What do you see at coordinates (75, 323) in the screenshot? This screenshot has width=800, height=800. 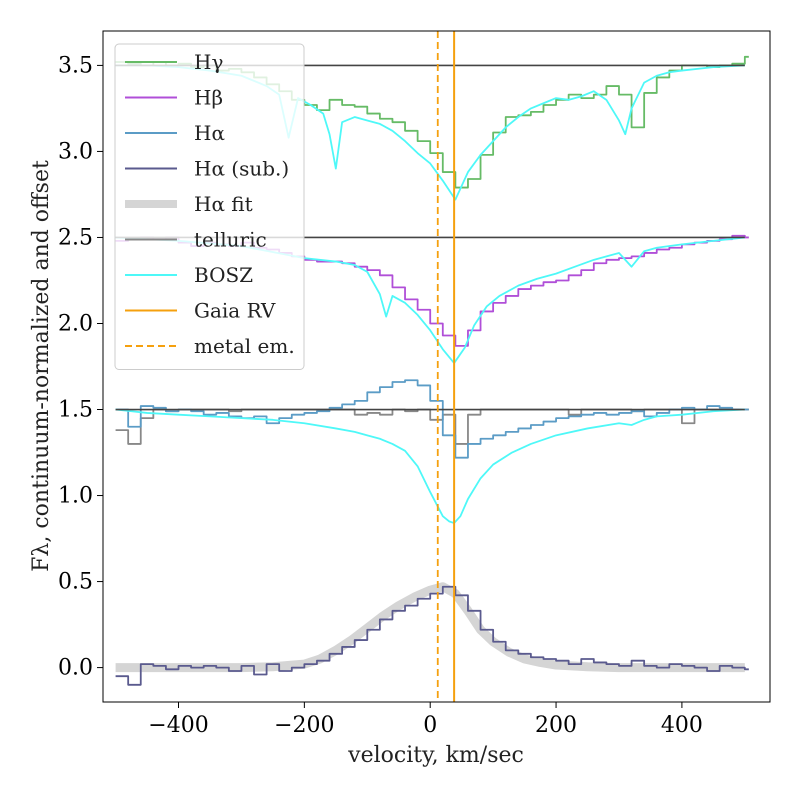 I see `y-tick-label: 2.0` at bounding box center [75, 323].